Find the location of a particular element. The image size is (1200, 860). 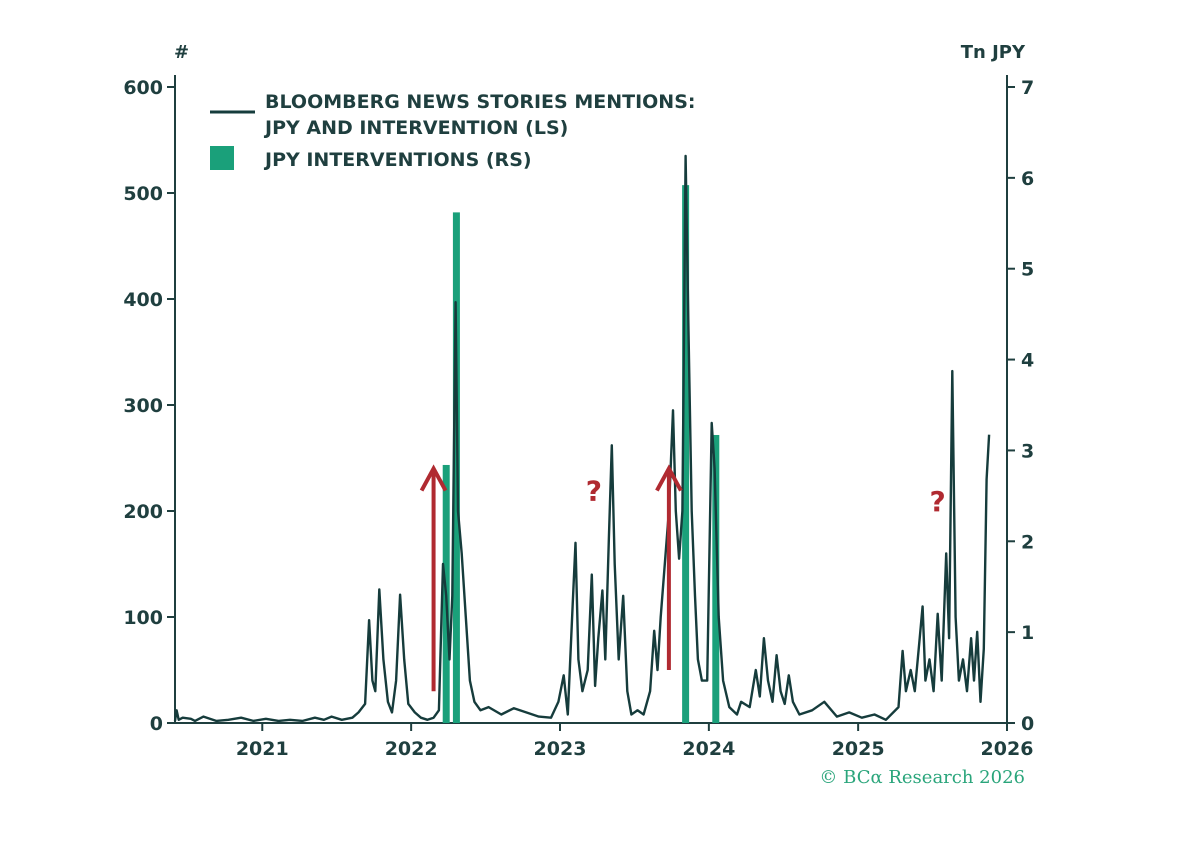

annotations: ?? is located at coordinates (682, 578).